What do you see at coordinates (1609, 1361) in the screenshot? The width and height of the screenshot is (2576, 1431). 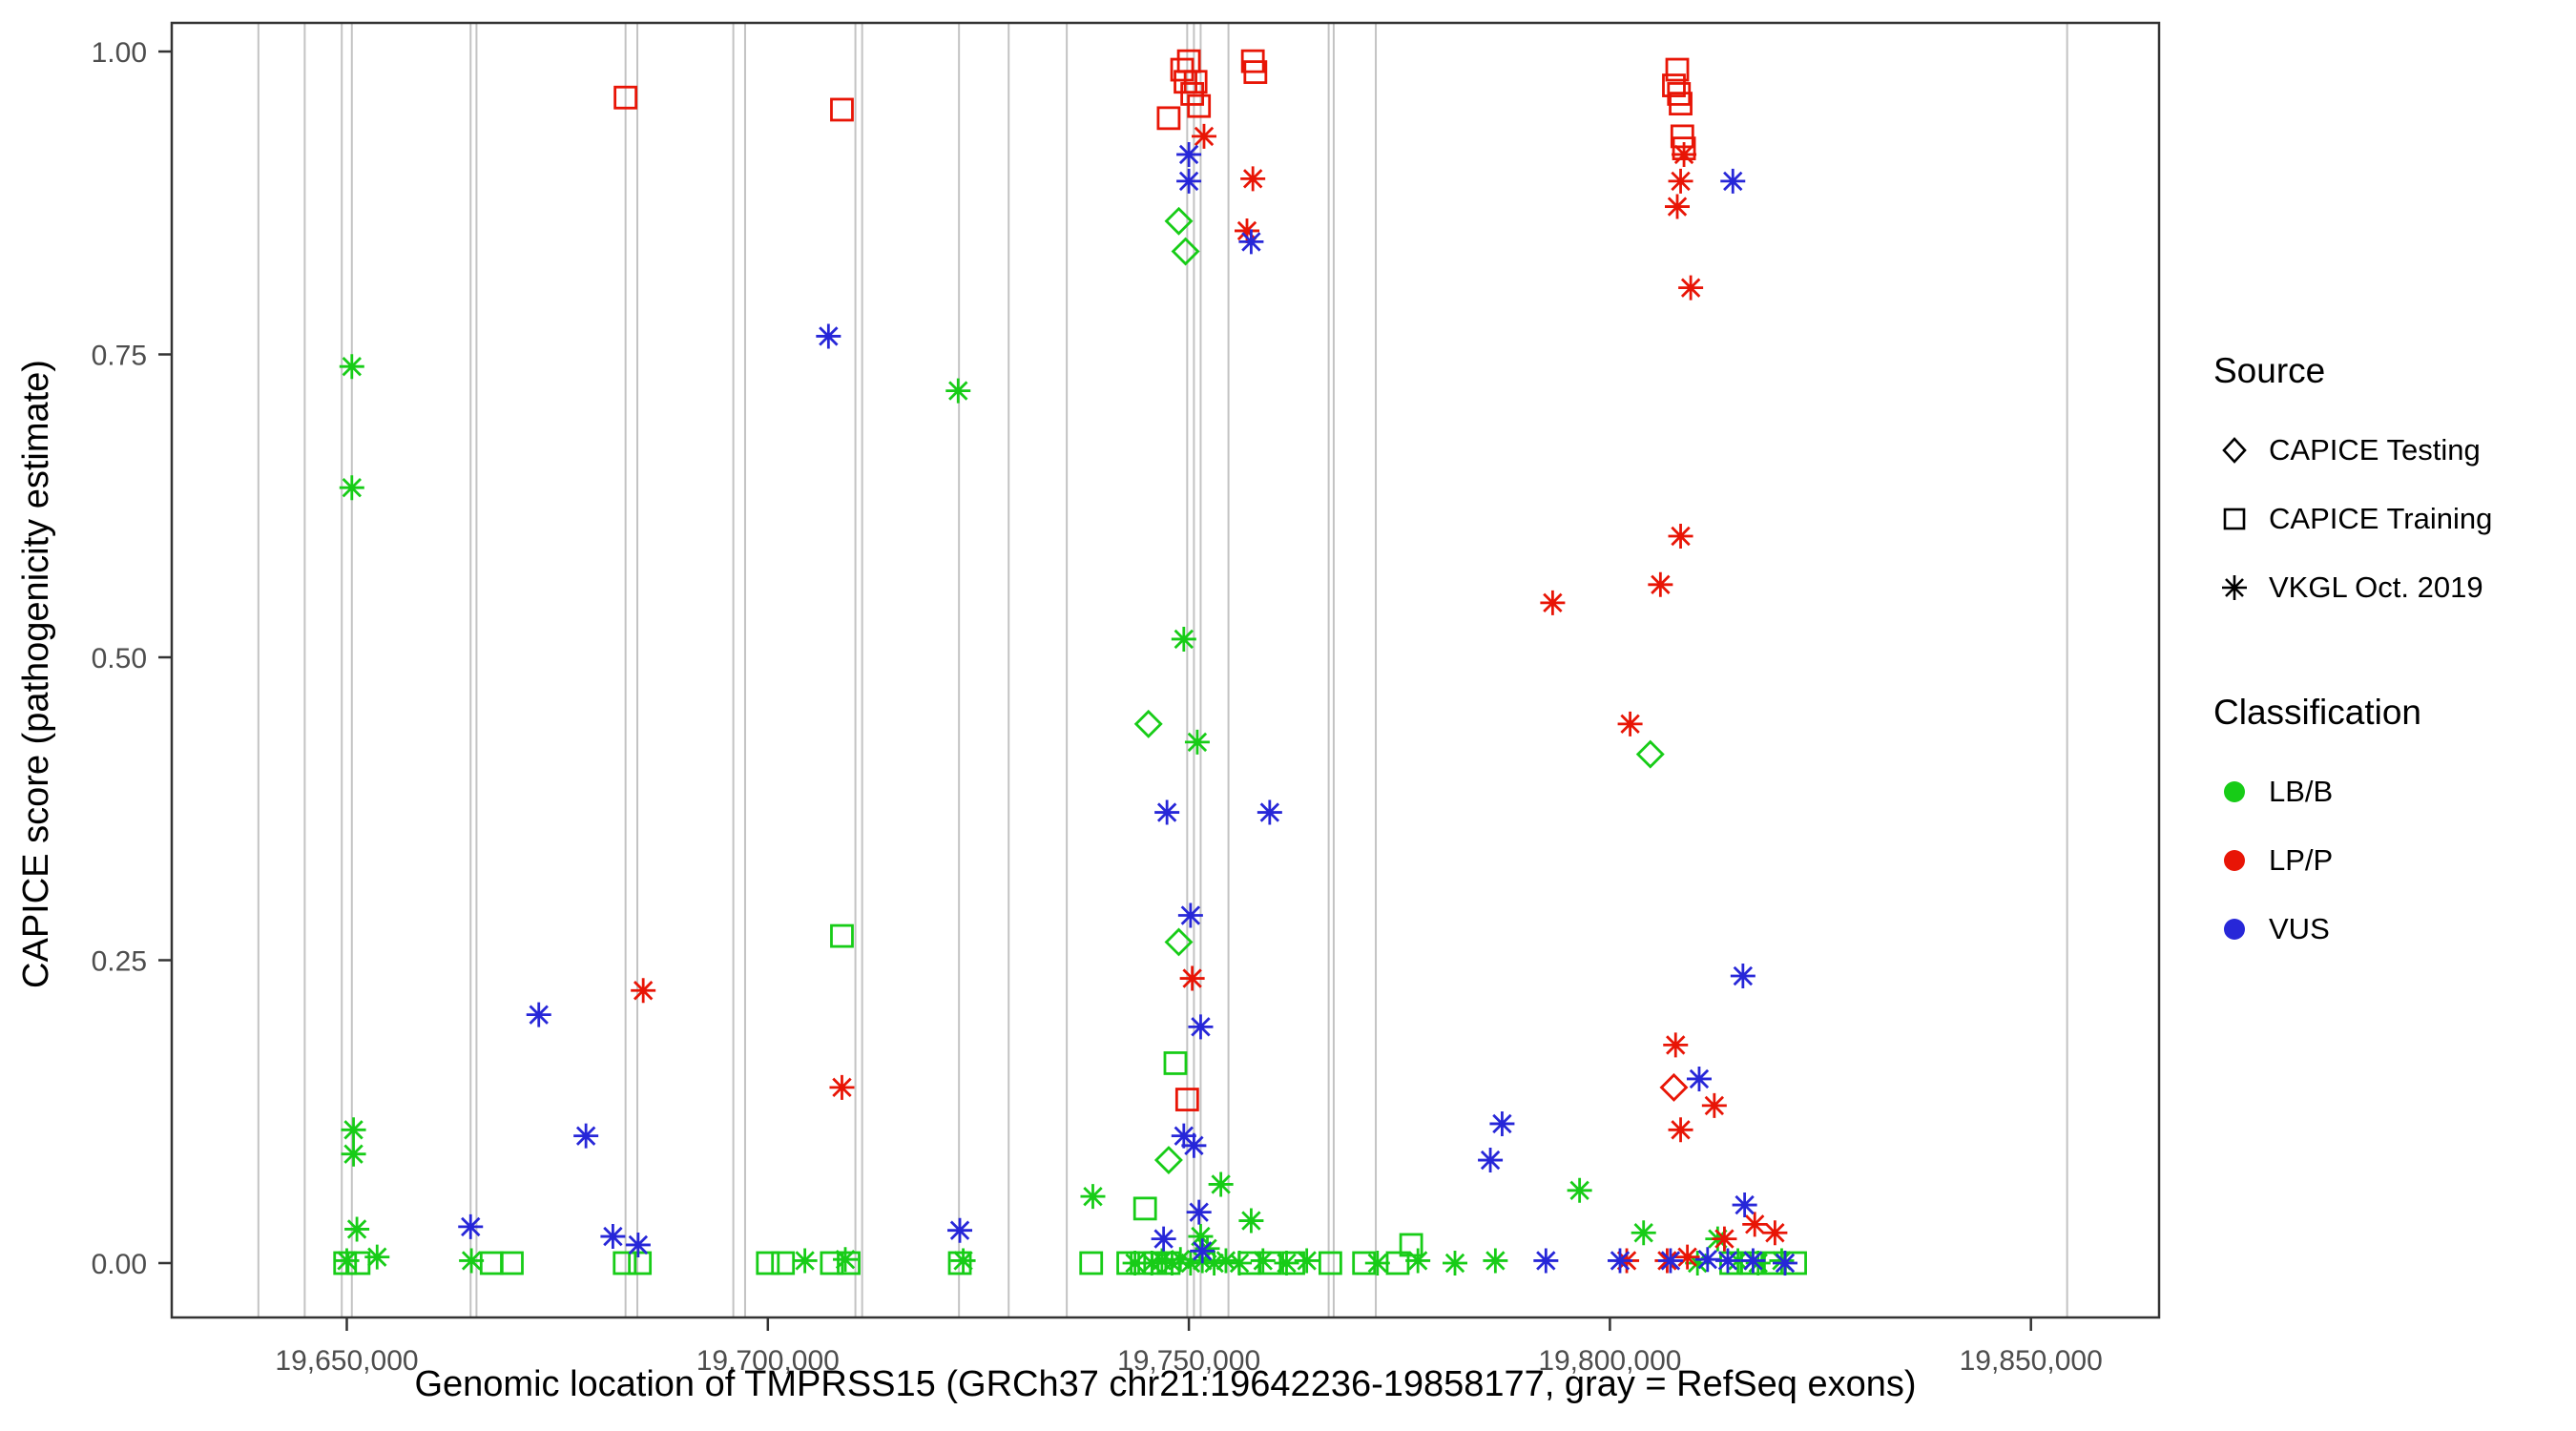 I see `x-tick-label: 19,800,000` at bounding box center [1609, 1361].